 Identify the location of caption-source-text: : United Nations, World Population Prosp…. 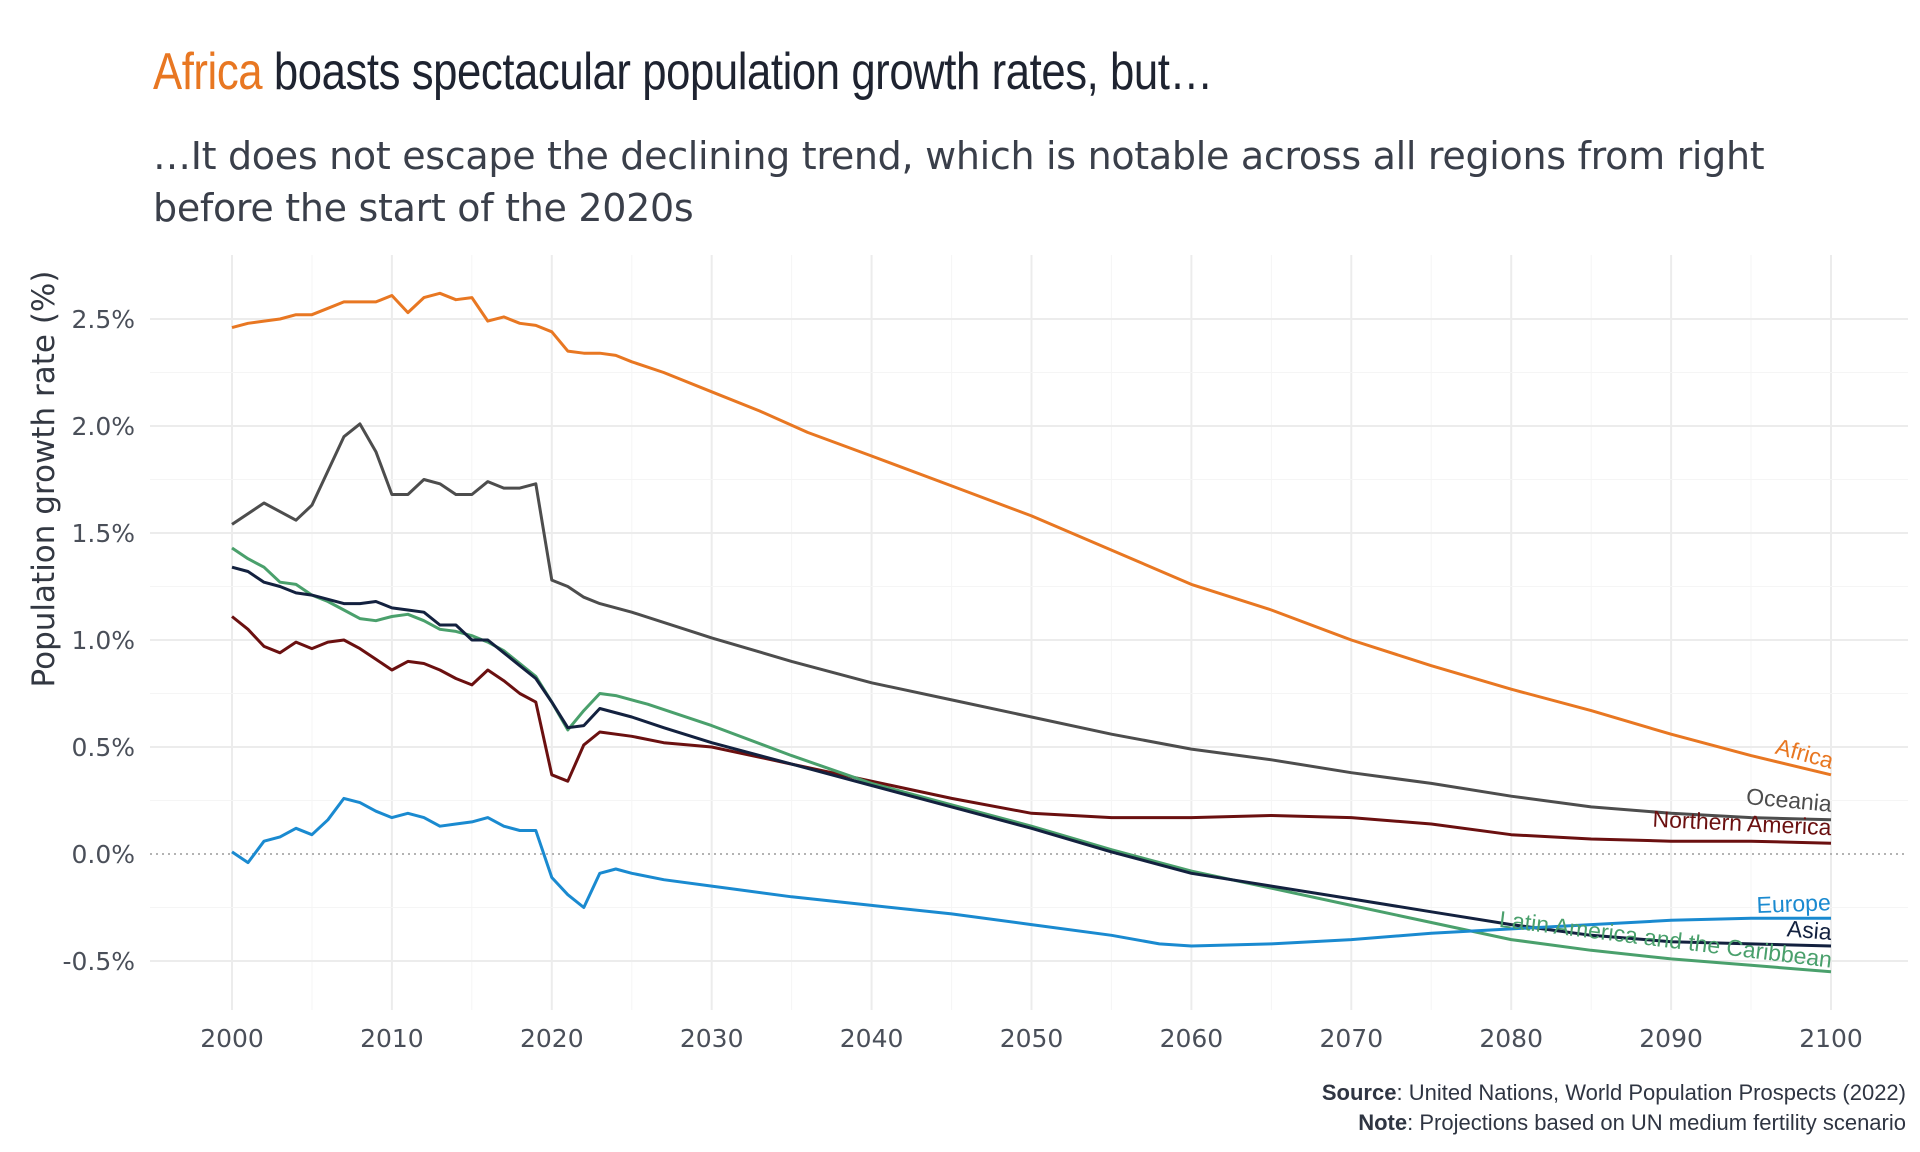
(1651, 1092).